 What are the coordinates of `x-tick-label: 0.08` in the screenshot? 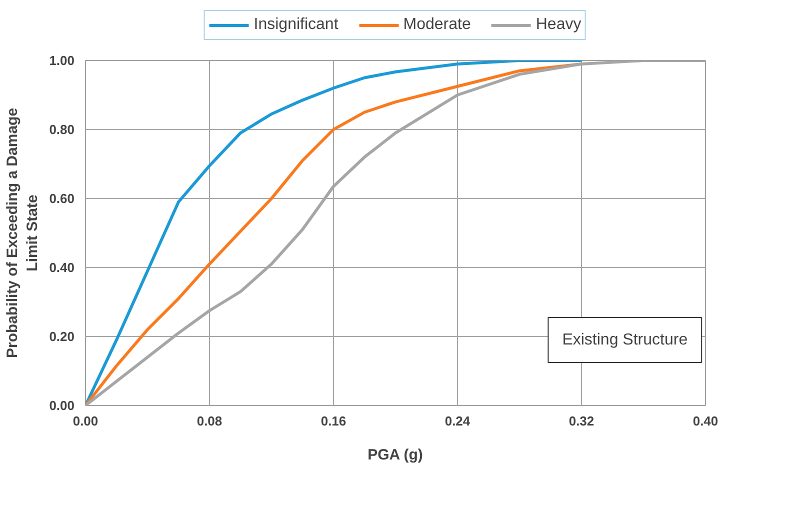 It's located at (209, 421).